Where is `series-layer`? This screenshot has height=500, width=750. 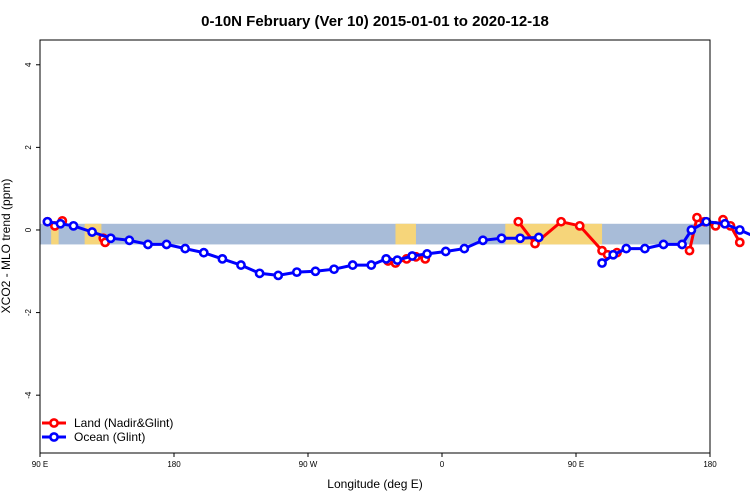
series-layer is located at coordinates (396, 246).